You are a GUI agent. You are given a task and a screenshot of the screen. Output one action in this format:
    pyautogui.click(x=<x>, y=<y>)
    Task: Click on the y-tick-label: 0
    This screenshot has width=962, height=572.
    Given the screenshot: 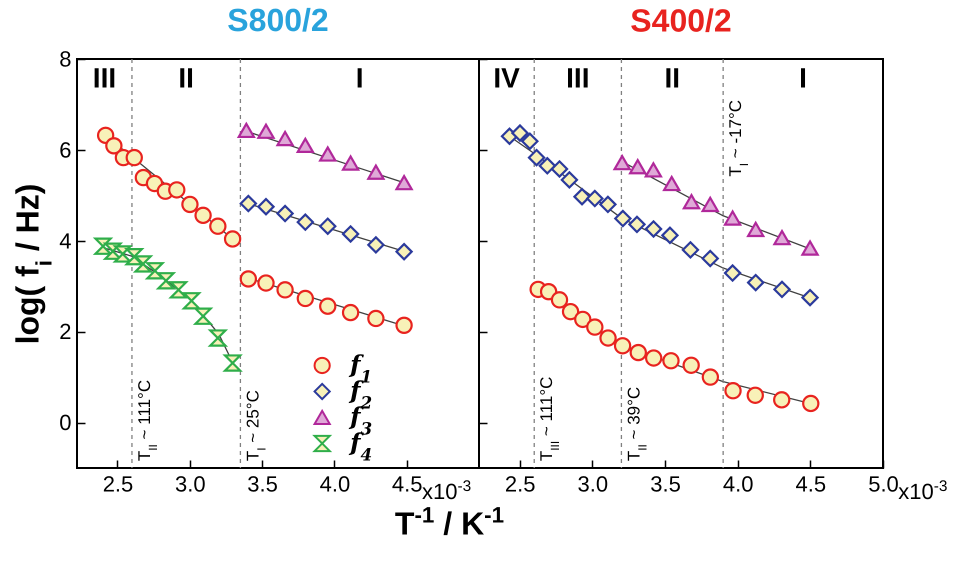 What is the action you would take?
    pyautogui.click(x=65, y=423)
    